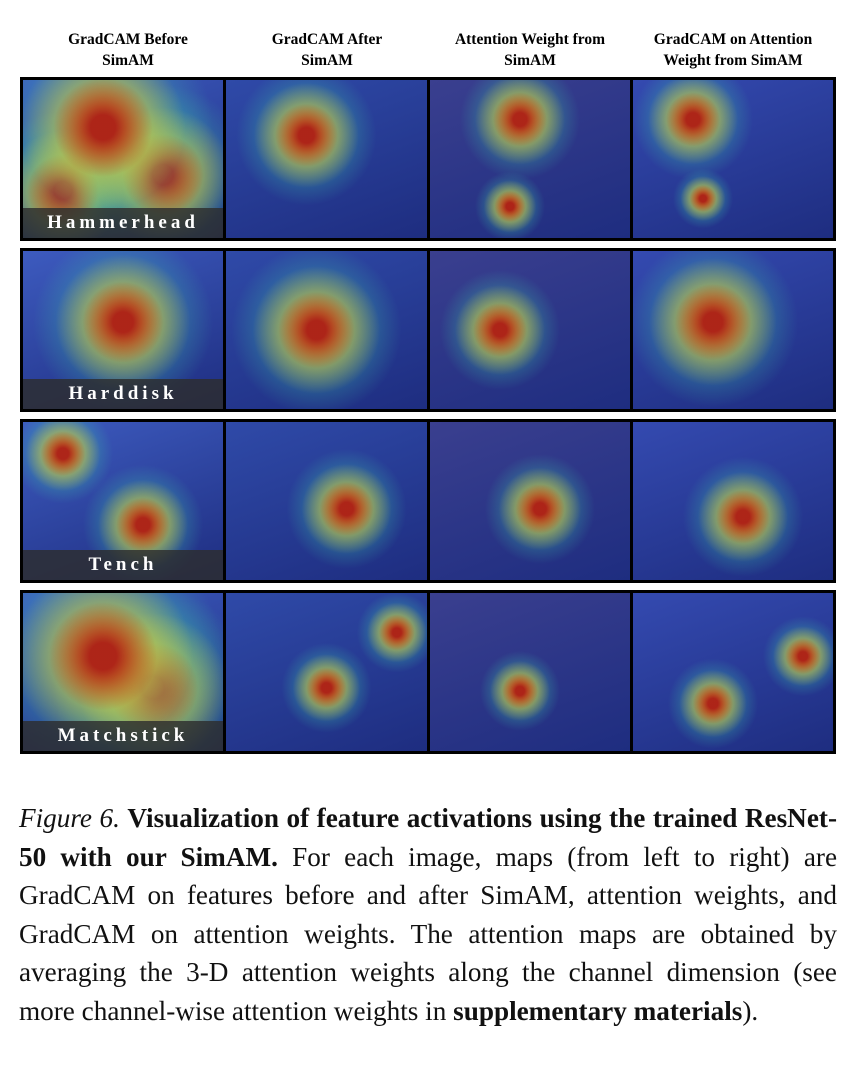 This screenshot has height=1091, width=865. Describe the element at coordinates (123, 565) in the screenshot. I see `row-label: Tench` at that location.